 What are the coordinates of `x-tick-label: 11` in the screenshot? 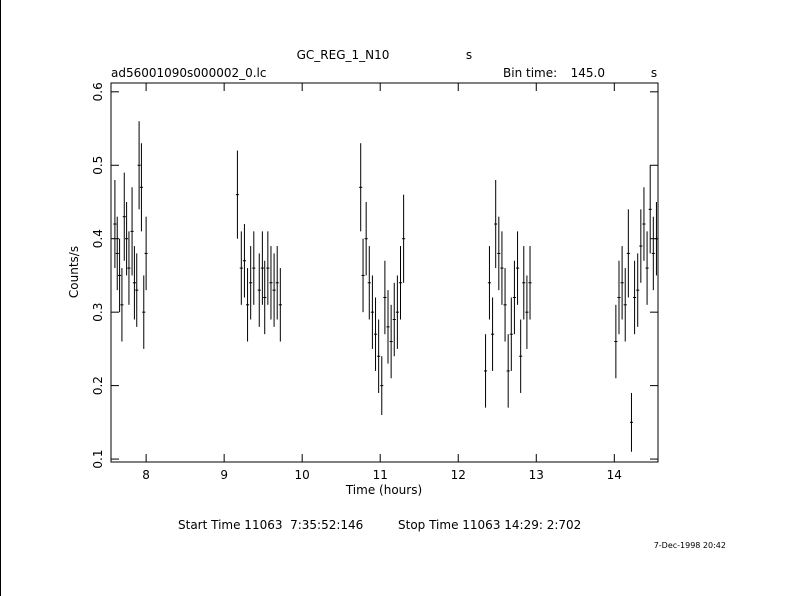 It's located at (380, 475).